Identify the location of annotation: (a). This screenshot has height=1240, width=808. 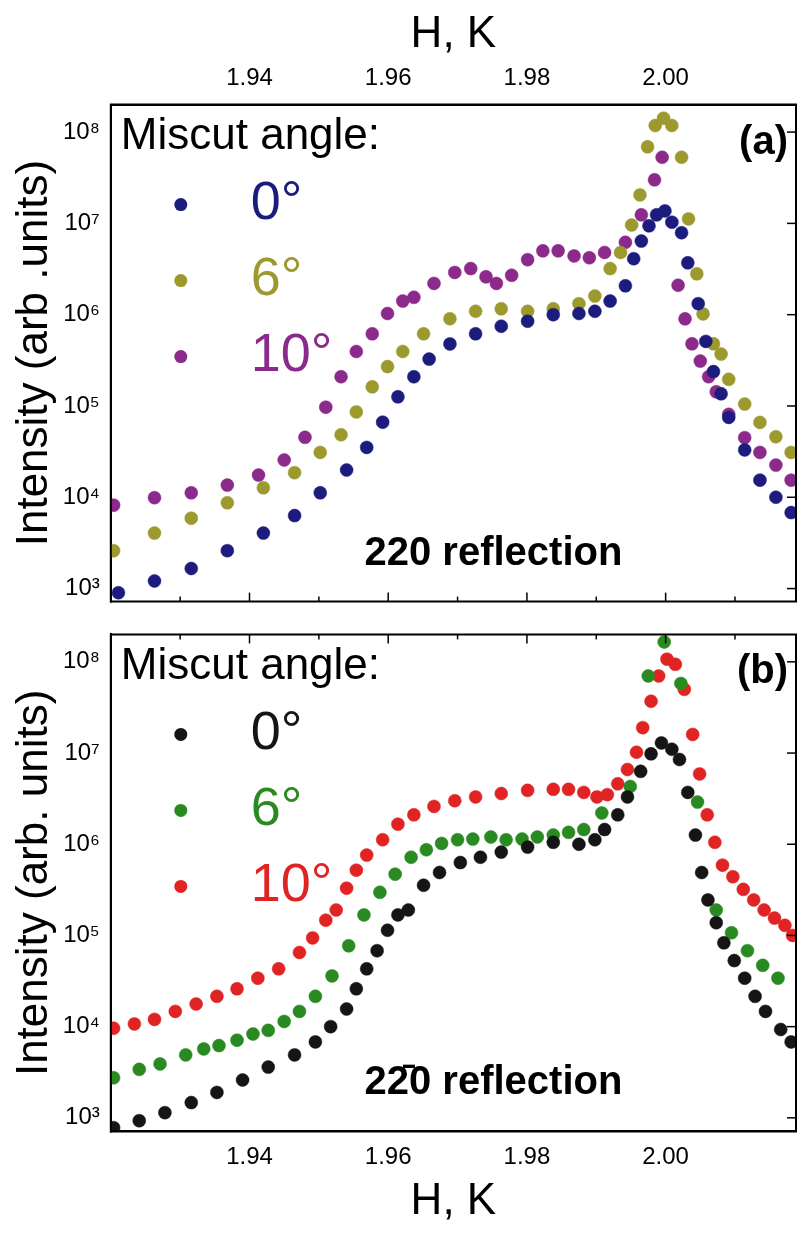
(763, 139).